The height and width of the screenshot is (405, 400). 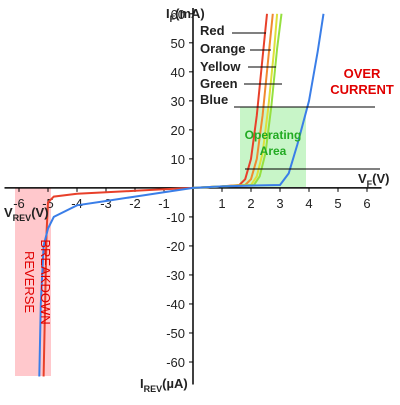 I want to click on x-tick-label: -6, so click(x=19, y=203).